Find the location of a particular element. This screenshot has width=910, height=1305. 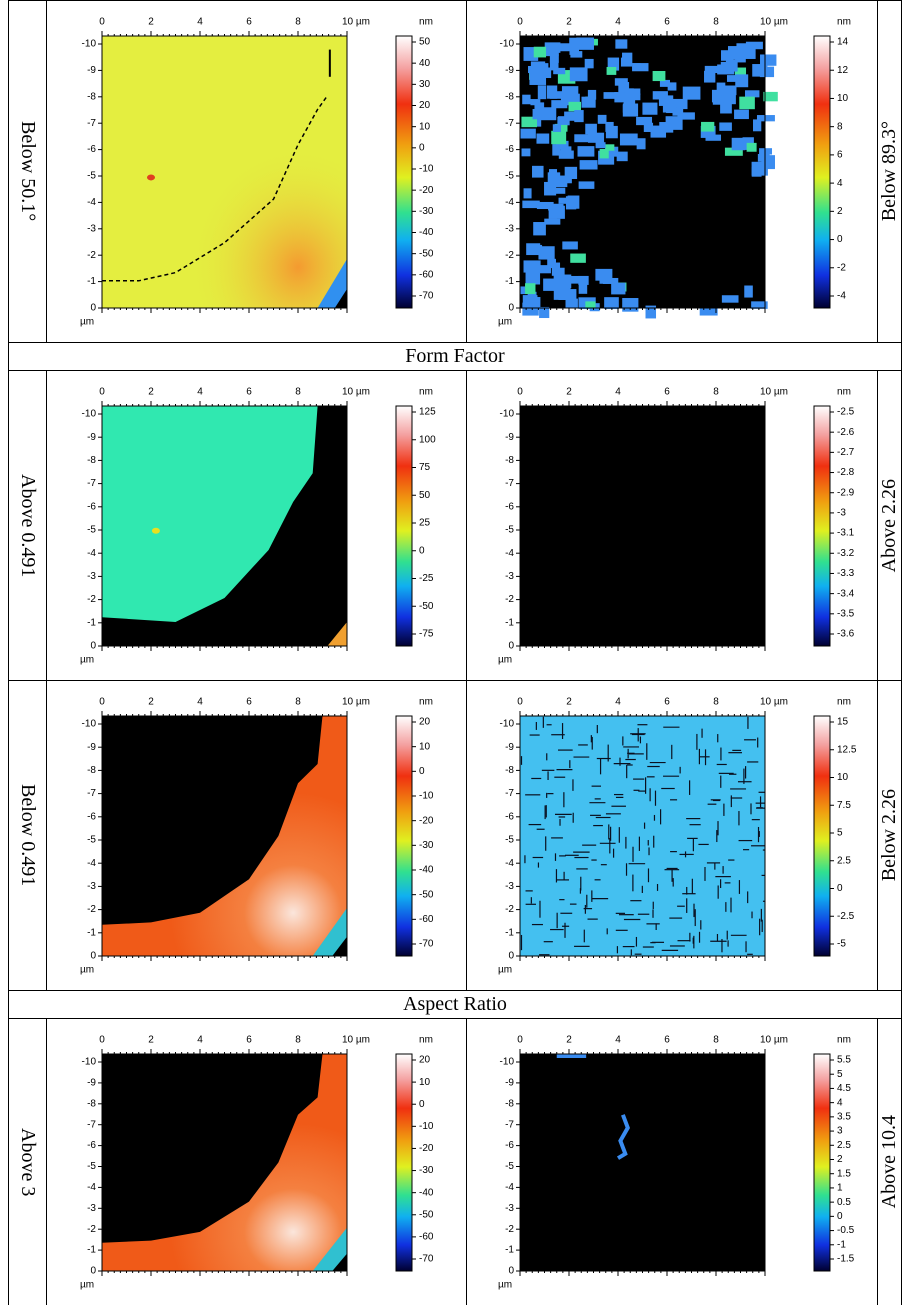

row-label: Below 0.491 is located at coordinates (28, 835).